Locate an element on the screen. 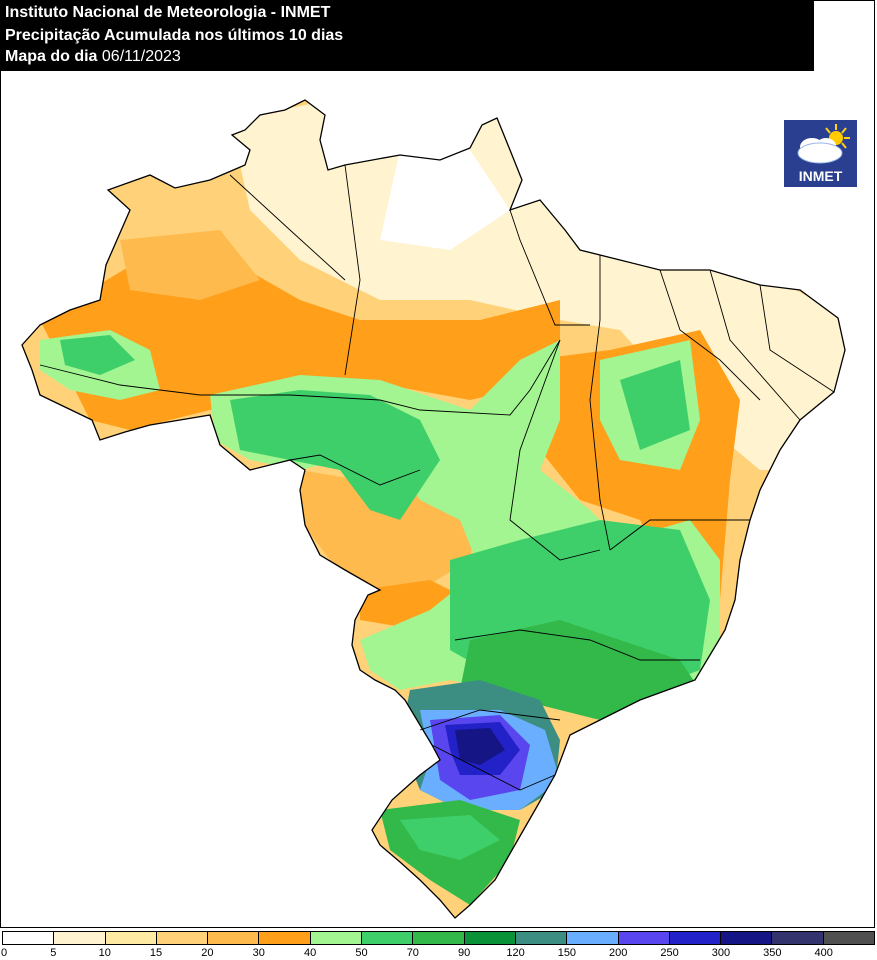 The width and height of the screenshot is (877, 960). legend-tick-label: 90 is located at coordinates (464, 953).